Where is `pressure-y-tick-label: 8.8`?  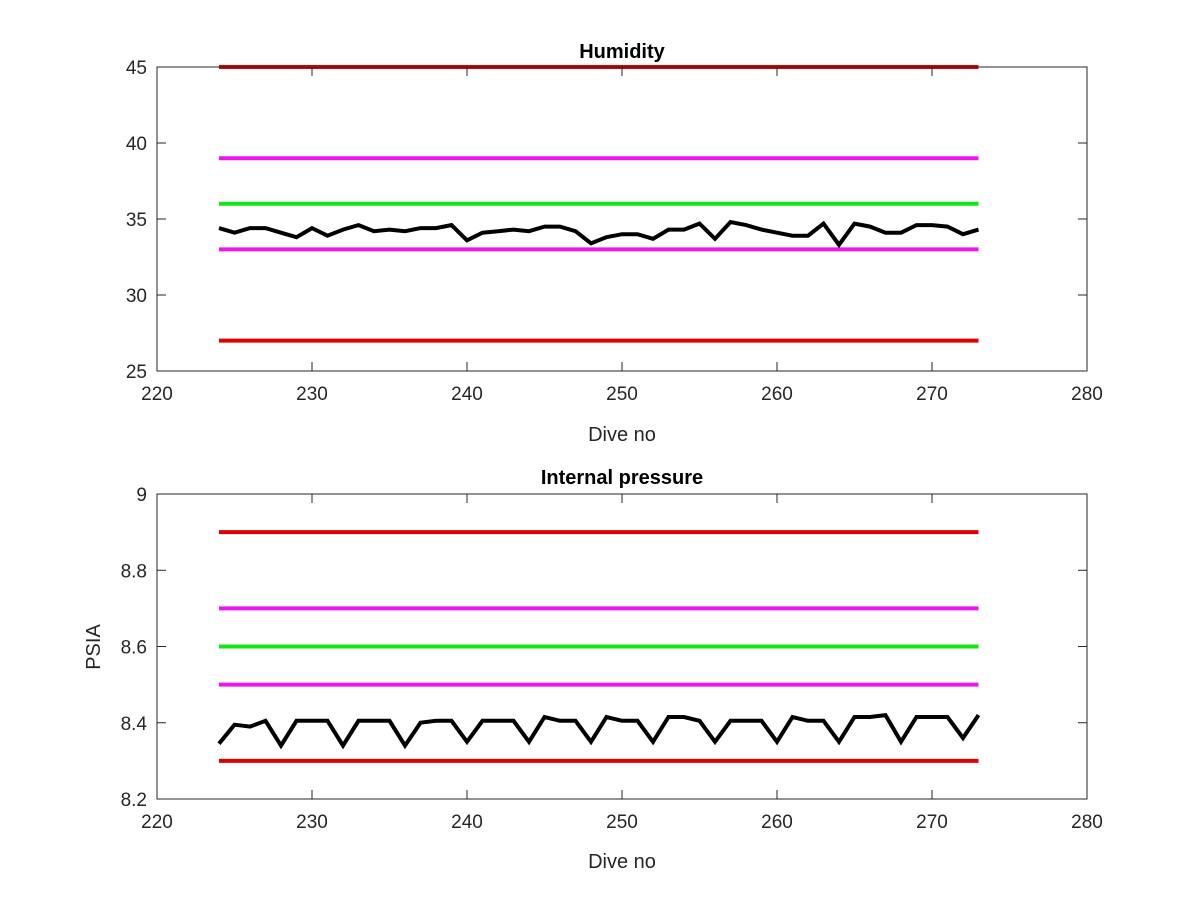 pressure-y-tick-label: 8.8 is located at coordinates (134, 571).